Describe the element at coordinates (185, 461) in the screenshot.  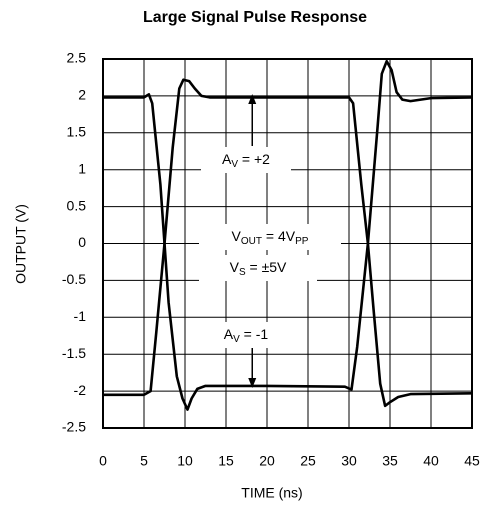
I see `x-tick-label: 10` at that location.